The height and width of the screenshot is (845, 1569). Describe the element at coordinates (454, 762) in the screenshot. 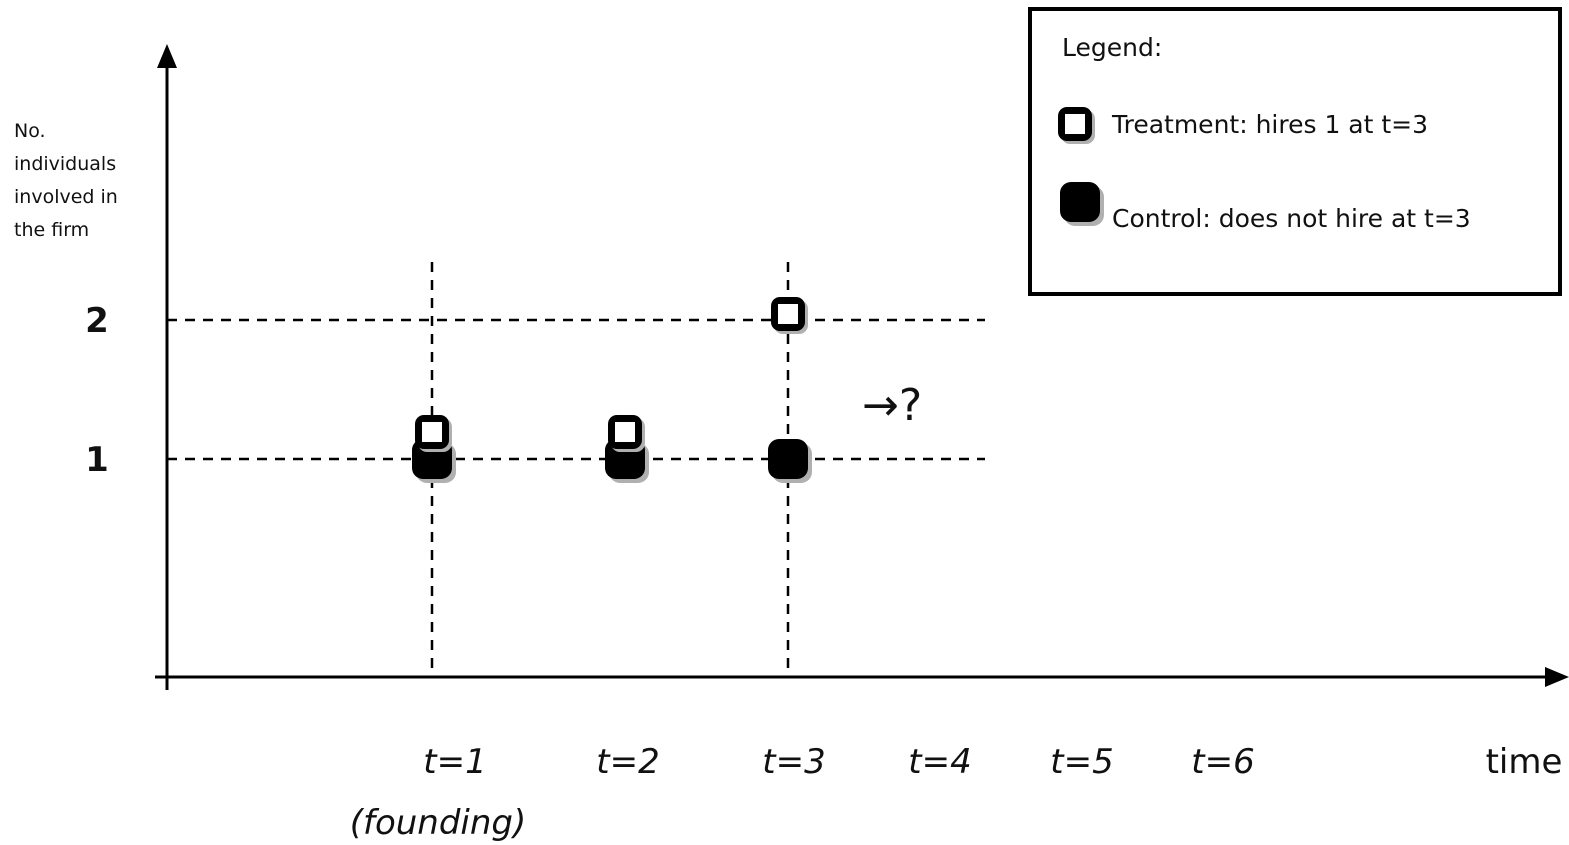

I see `x-tick-label: t=1` at that location.